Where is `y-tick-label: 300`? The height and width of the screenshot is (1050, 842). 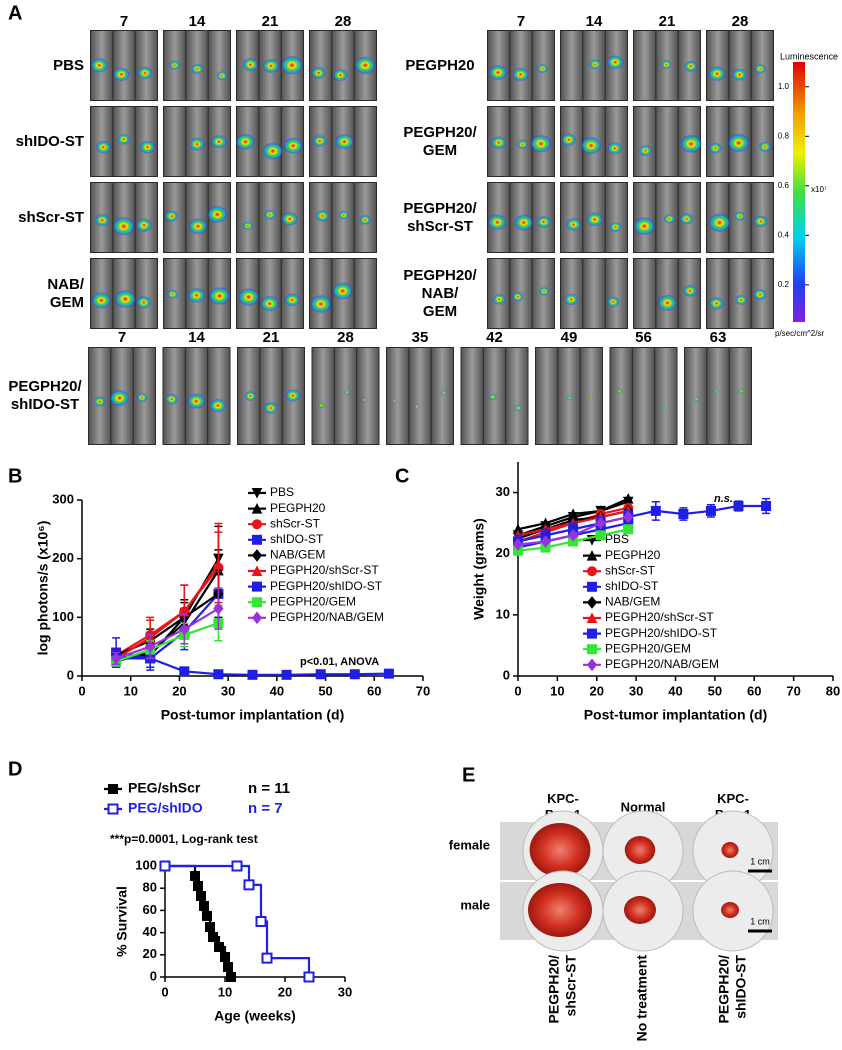 y-tick-label: 300 is located at coordinates (63, 498).